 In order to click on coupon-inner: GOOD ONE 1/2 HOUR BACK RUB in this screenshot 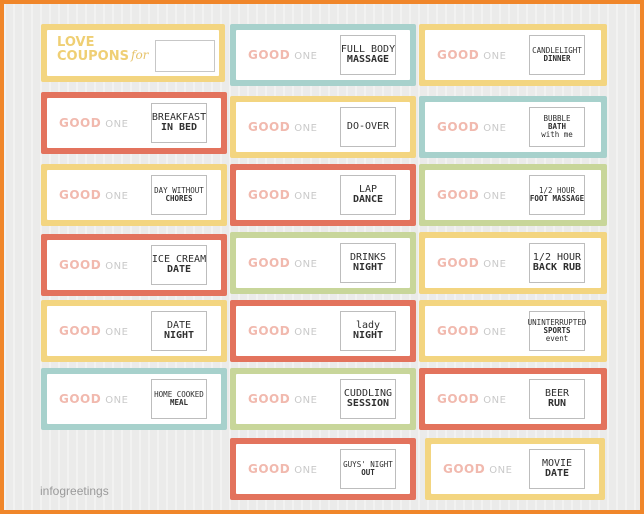, I will do `click(513, 263)`.